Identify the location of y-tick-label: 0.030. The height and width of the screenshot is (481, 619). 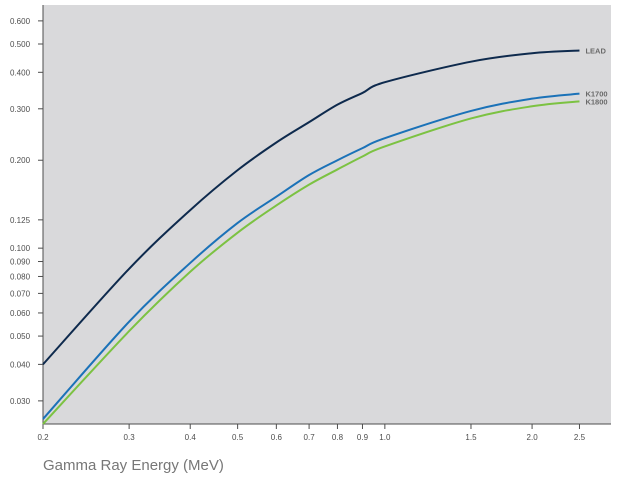
(20, 401).